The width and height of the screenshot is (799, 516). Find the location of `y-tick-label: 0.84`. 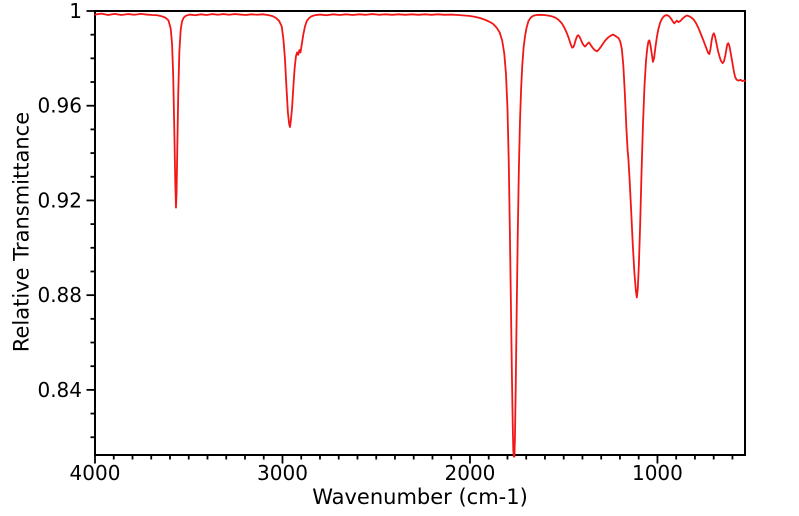

y-tick-label: 0.84 is located at coordinates (59, 390).